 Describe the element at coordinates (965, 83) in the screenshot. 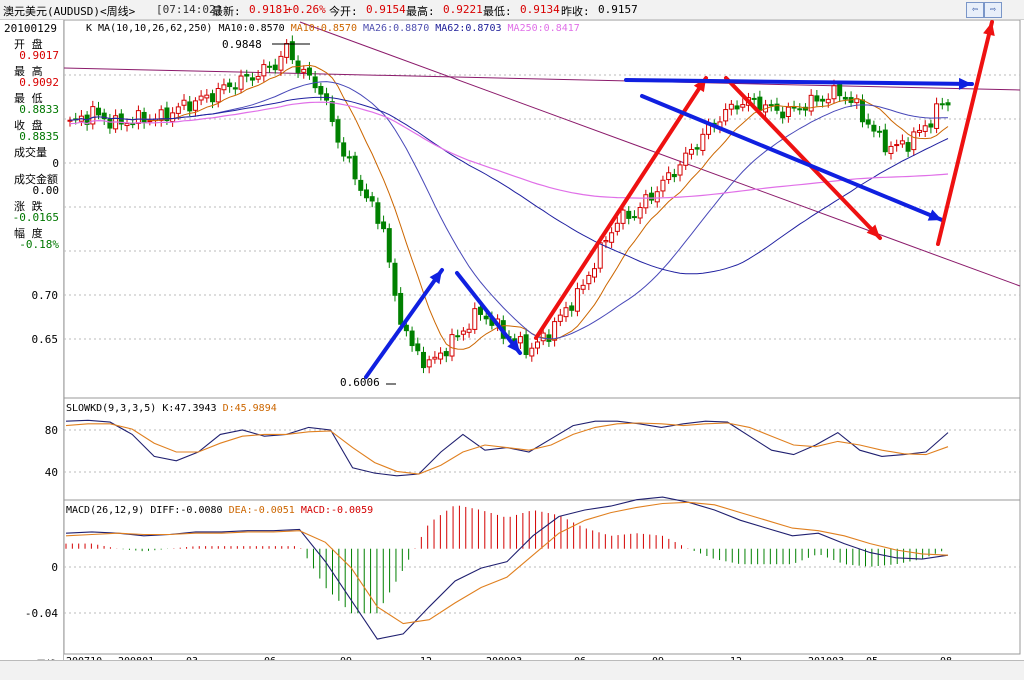

I see `blue-arrow-right-head` at that location.